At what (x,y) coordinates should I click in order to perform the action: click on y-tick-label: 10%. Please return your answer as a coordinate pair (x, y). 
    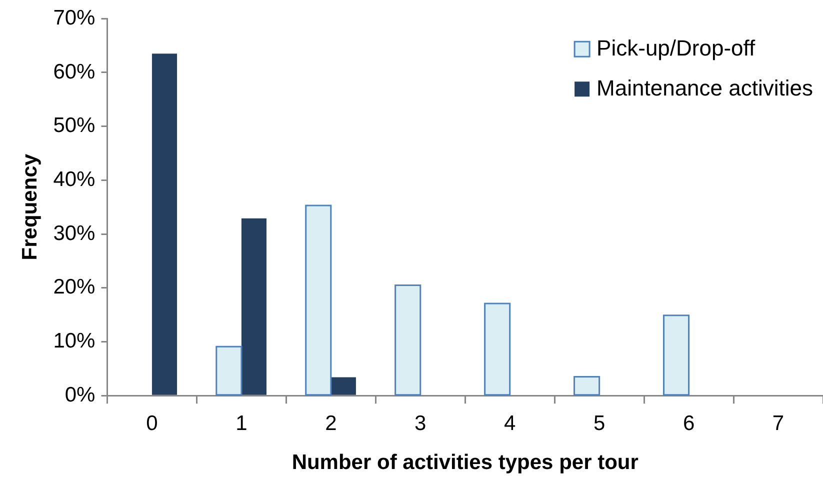
    Looking at the image, I should click on (74, 341).